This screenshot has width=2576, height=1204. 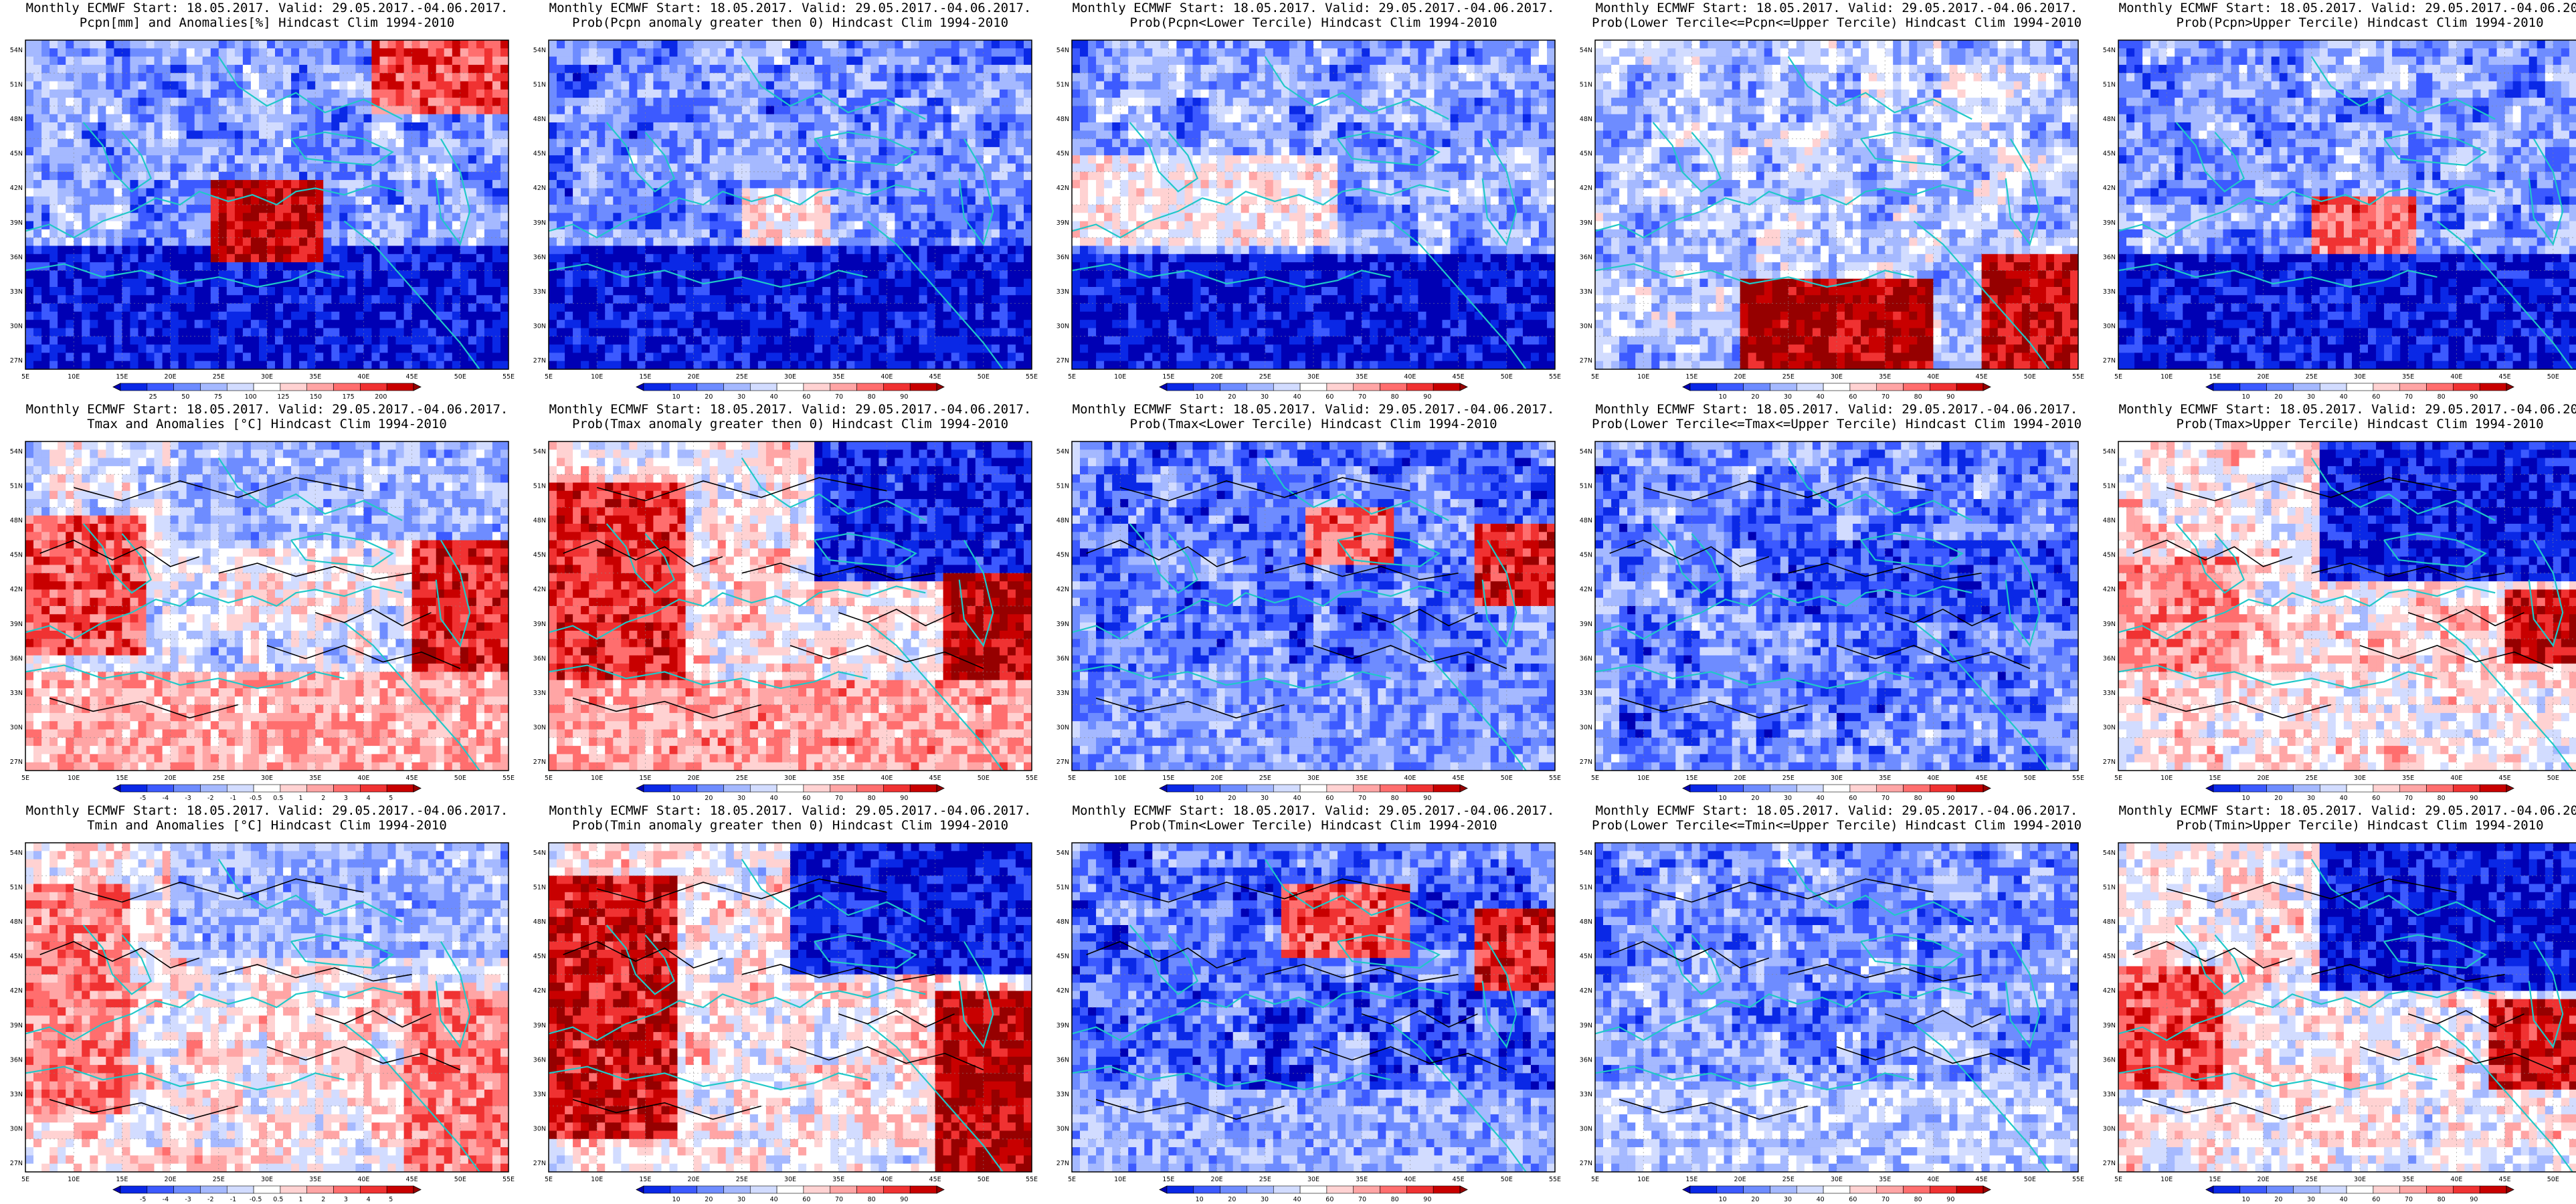 I want to click on lon-tick-label: 25E, so click(x=1265, y=778).